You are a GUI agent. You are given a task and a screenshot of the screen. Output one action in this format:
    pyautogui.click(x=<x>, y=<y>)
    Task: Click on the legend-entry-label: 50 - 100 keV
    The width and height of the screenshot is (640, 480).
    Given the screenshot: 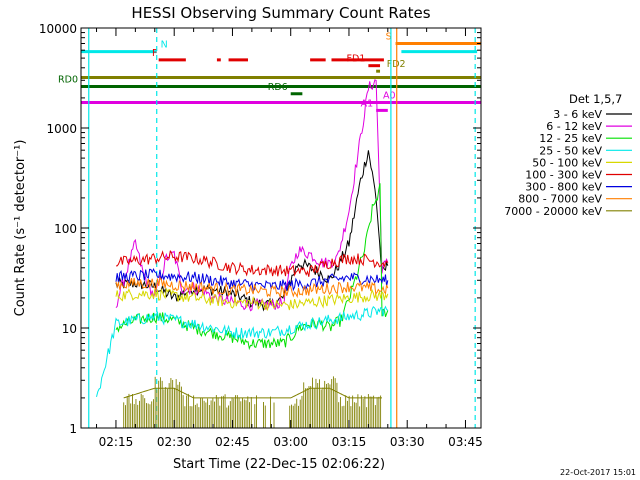 What is the action you would take?
    pyautogui.click(x=567, y=162)
    